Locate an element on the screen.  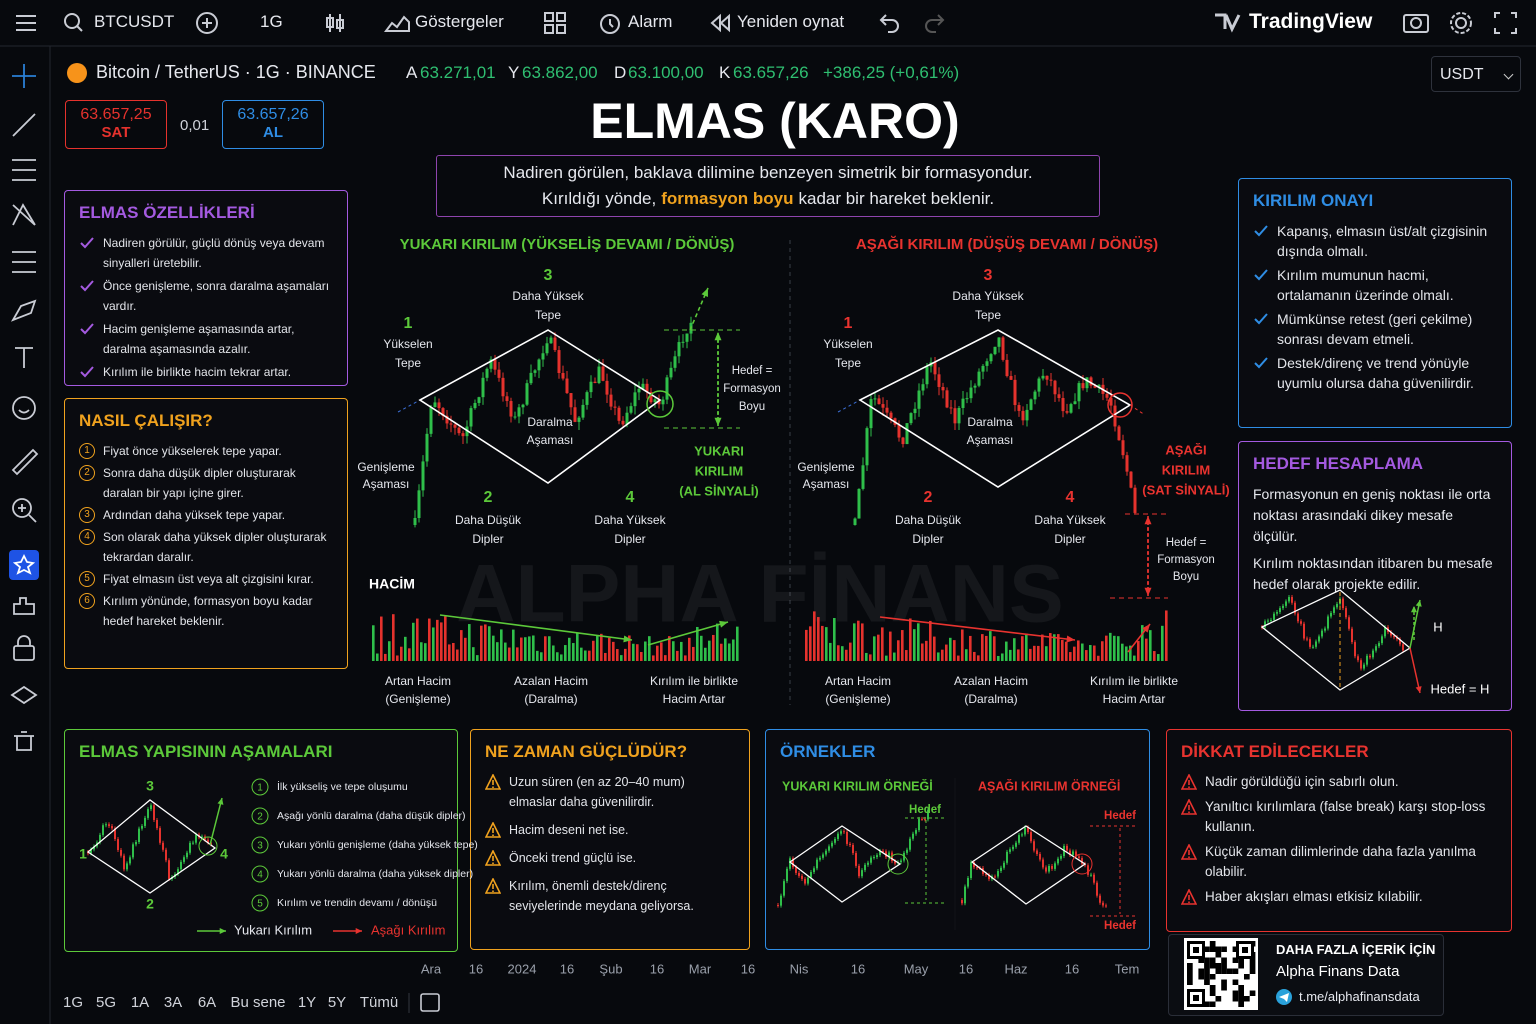
ohlc-label: K is located at coordinates (725, 72).